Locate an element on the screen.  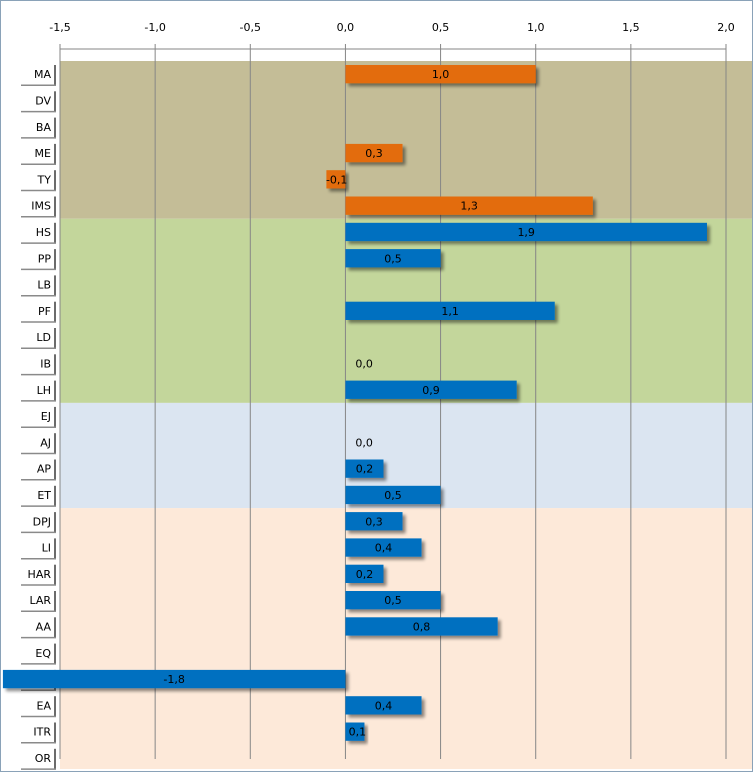
data-label-AP: 0,2 is located at coordinates (365, 469).